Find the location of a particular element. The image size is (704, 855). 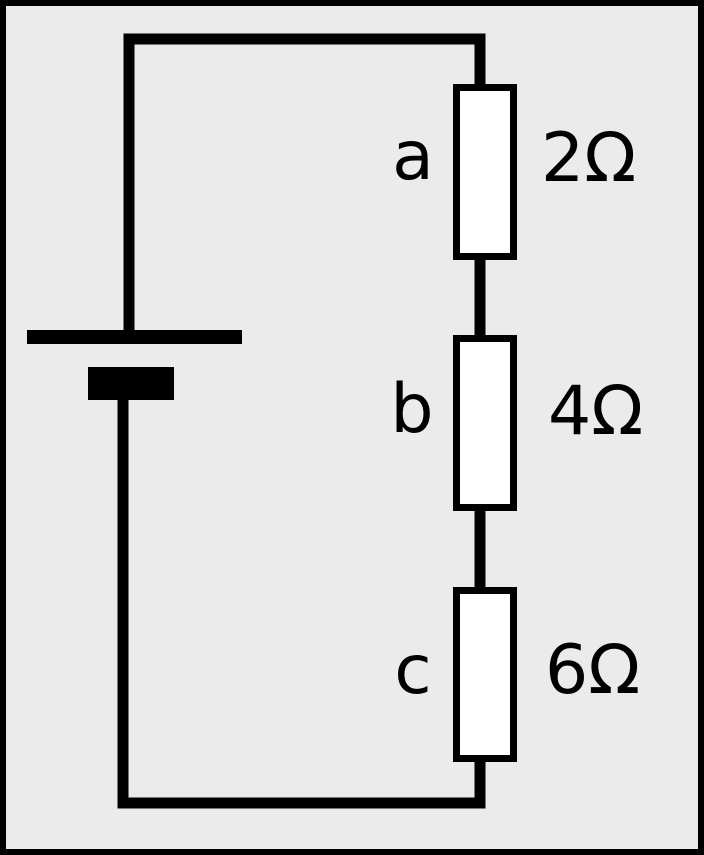

battery-negative-plate is located at coordinates (131, 383).